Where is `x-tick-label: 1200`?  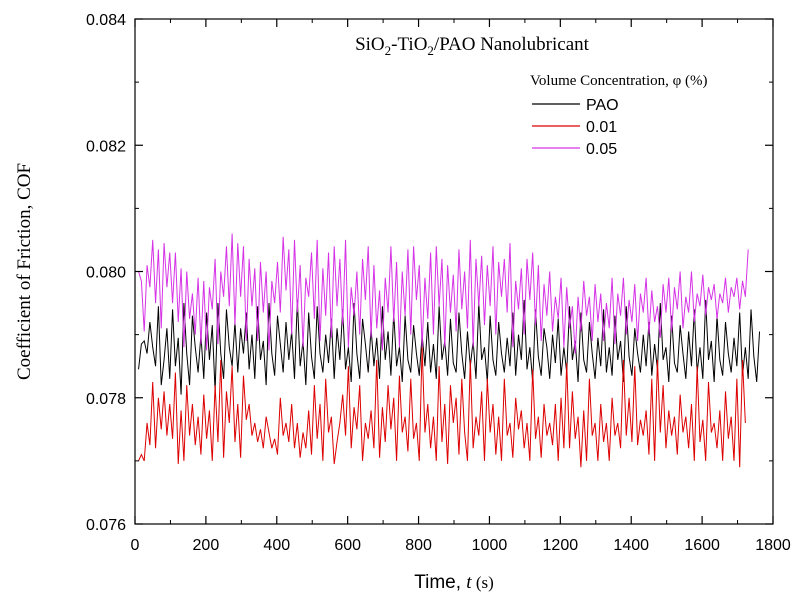 x-tick-label: 1200 is located at coordinates (561, 545).